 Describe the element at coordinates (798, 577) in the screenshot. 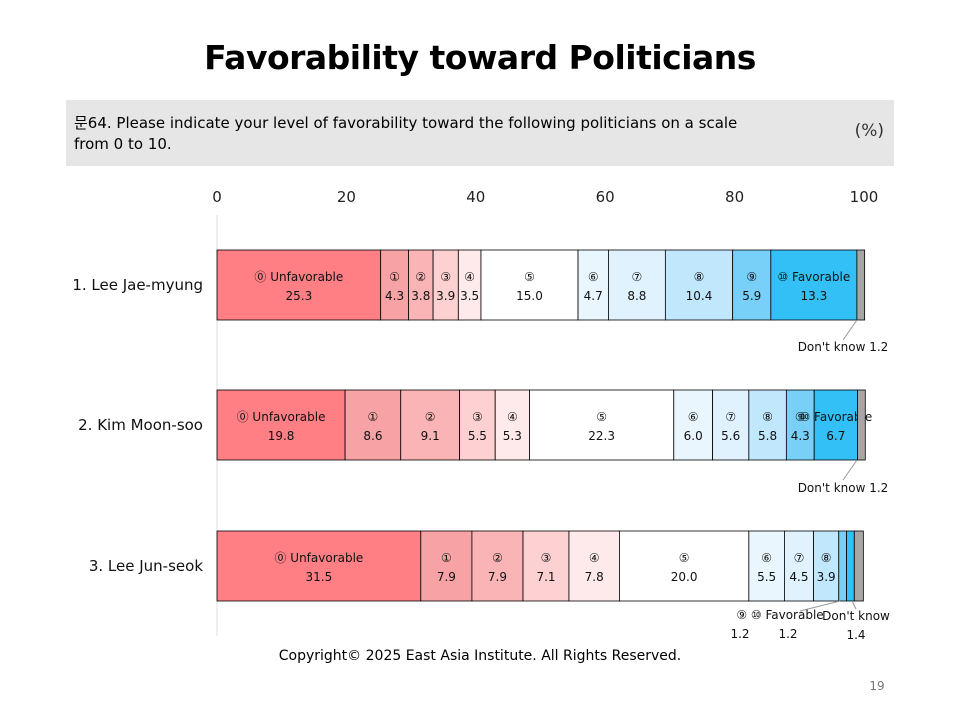

I see `data-label: 4.5` at that location.